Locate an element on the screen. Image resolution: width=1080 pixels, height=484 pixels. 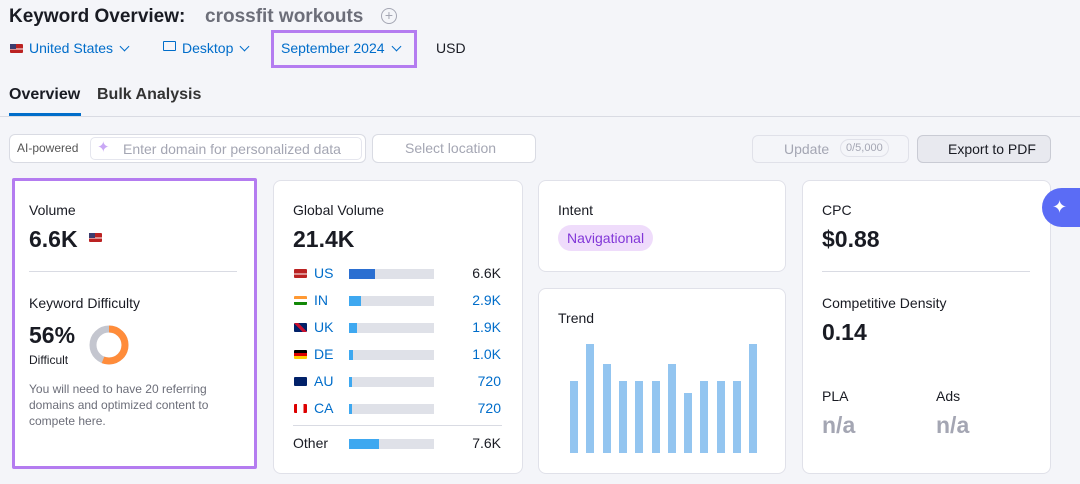
export-label: Export to PDF is located at coordinates (992, 149).